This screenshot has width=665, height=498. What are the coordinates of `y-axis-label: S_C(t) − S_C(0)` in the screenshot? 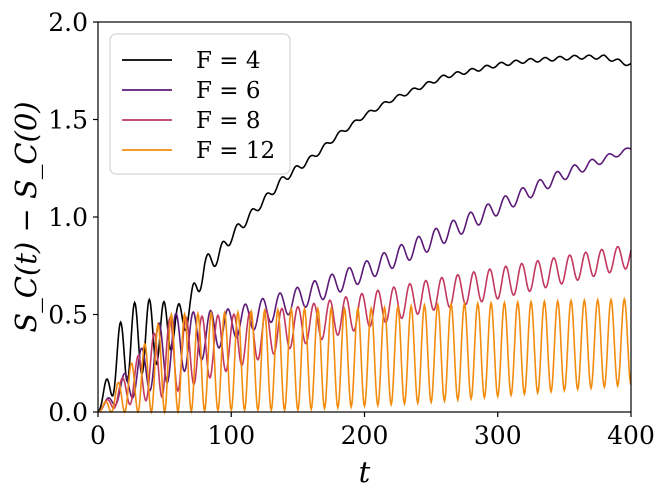 It's located at (26, 216).